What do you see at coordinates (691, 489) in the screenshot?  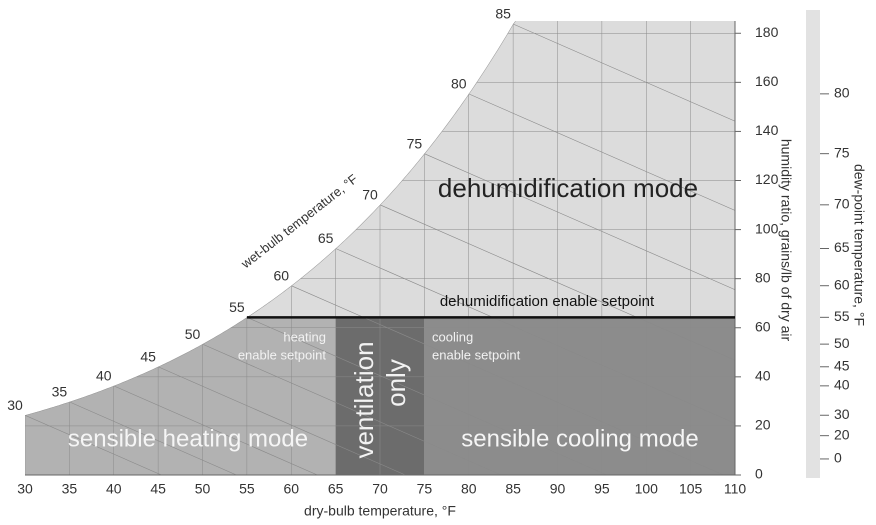 I see `x-tick-label: 105` at bounding box center [691, 489].